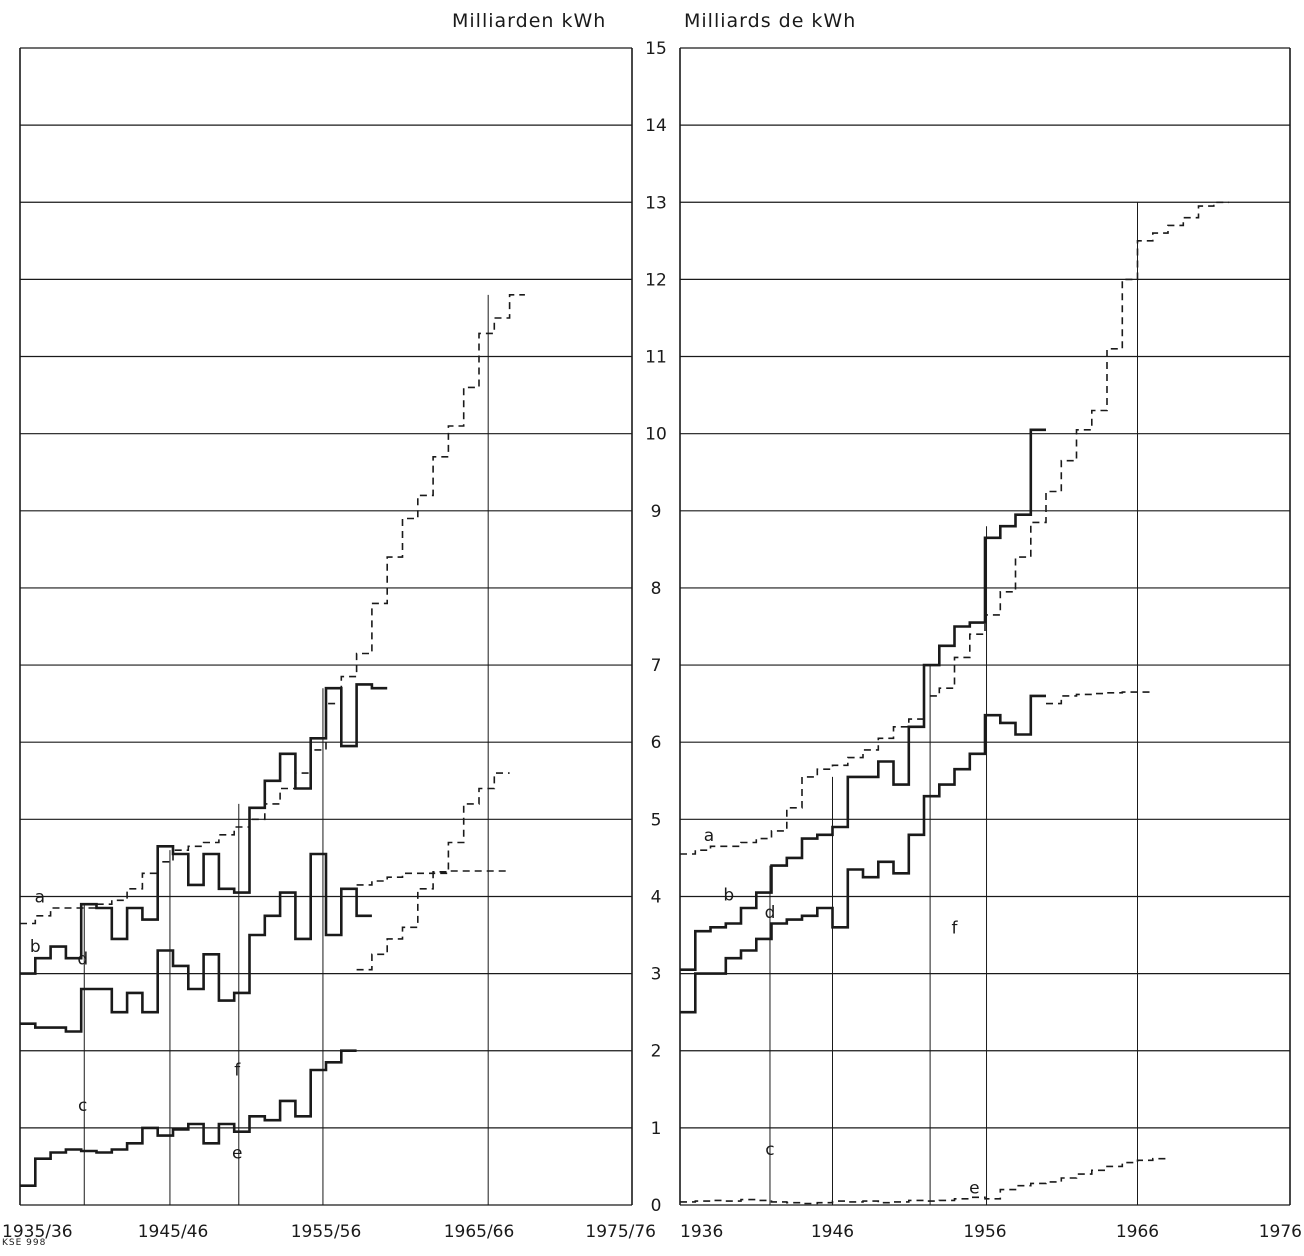 This screenshot has height=1256, width=1304. Describe the element at coordinates (770, 21) in the screenshot. I see `y-axis-unit-right: Milliards de kWh` at that location.